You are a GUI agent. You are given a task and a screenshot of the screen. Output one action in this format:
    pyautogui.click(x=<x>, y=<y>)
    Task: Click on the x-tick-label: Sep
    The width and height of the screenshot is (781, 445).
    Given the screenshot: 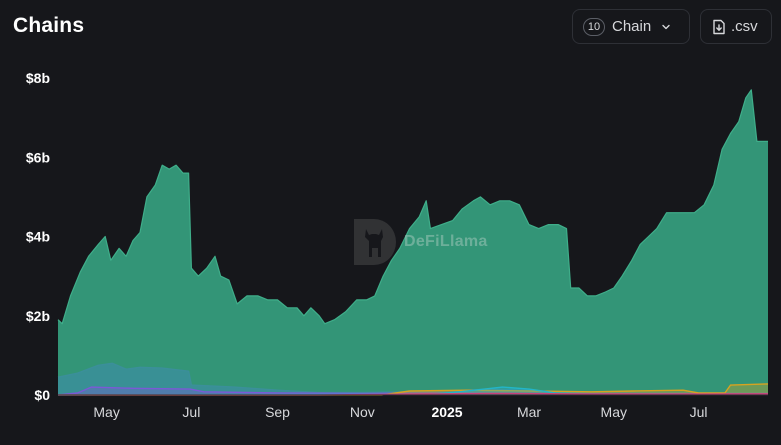 What is the action you would take?
    pyautogui.click(x=277, y=412)
    